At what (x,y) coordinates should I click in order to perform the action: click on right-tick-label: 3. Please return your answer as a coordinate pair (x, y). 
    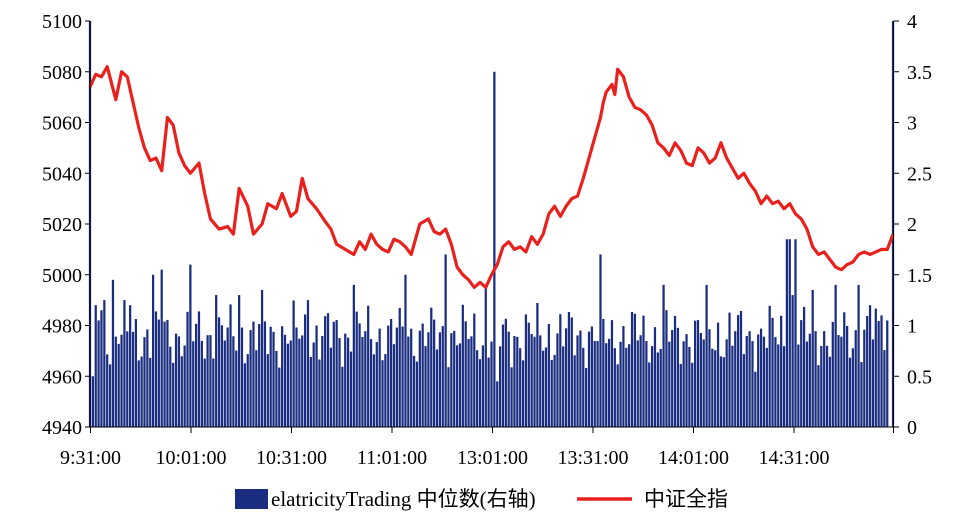
    Looking at the image, I should click on (912, 124).